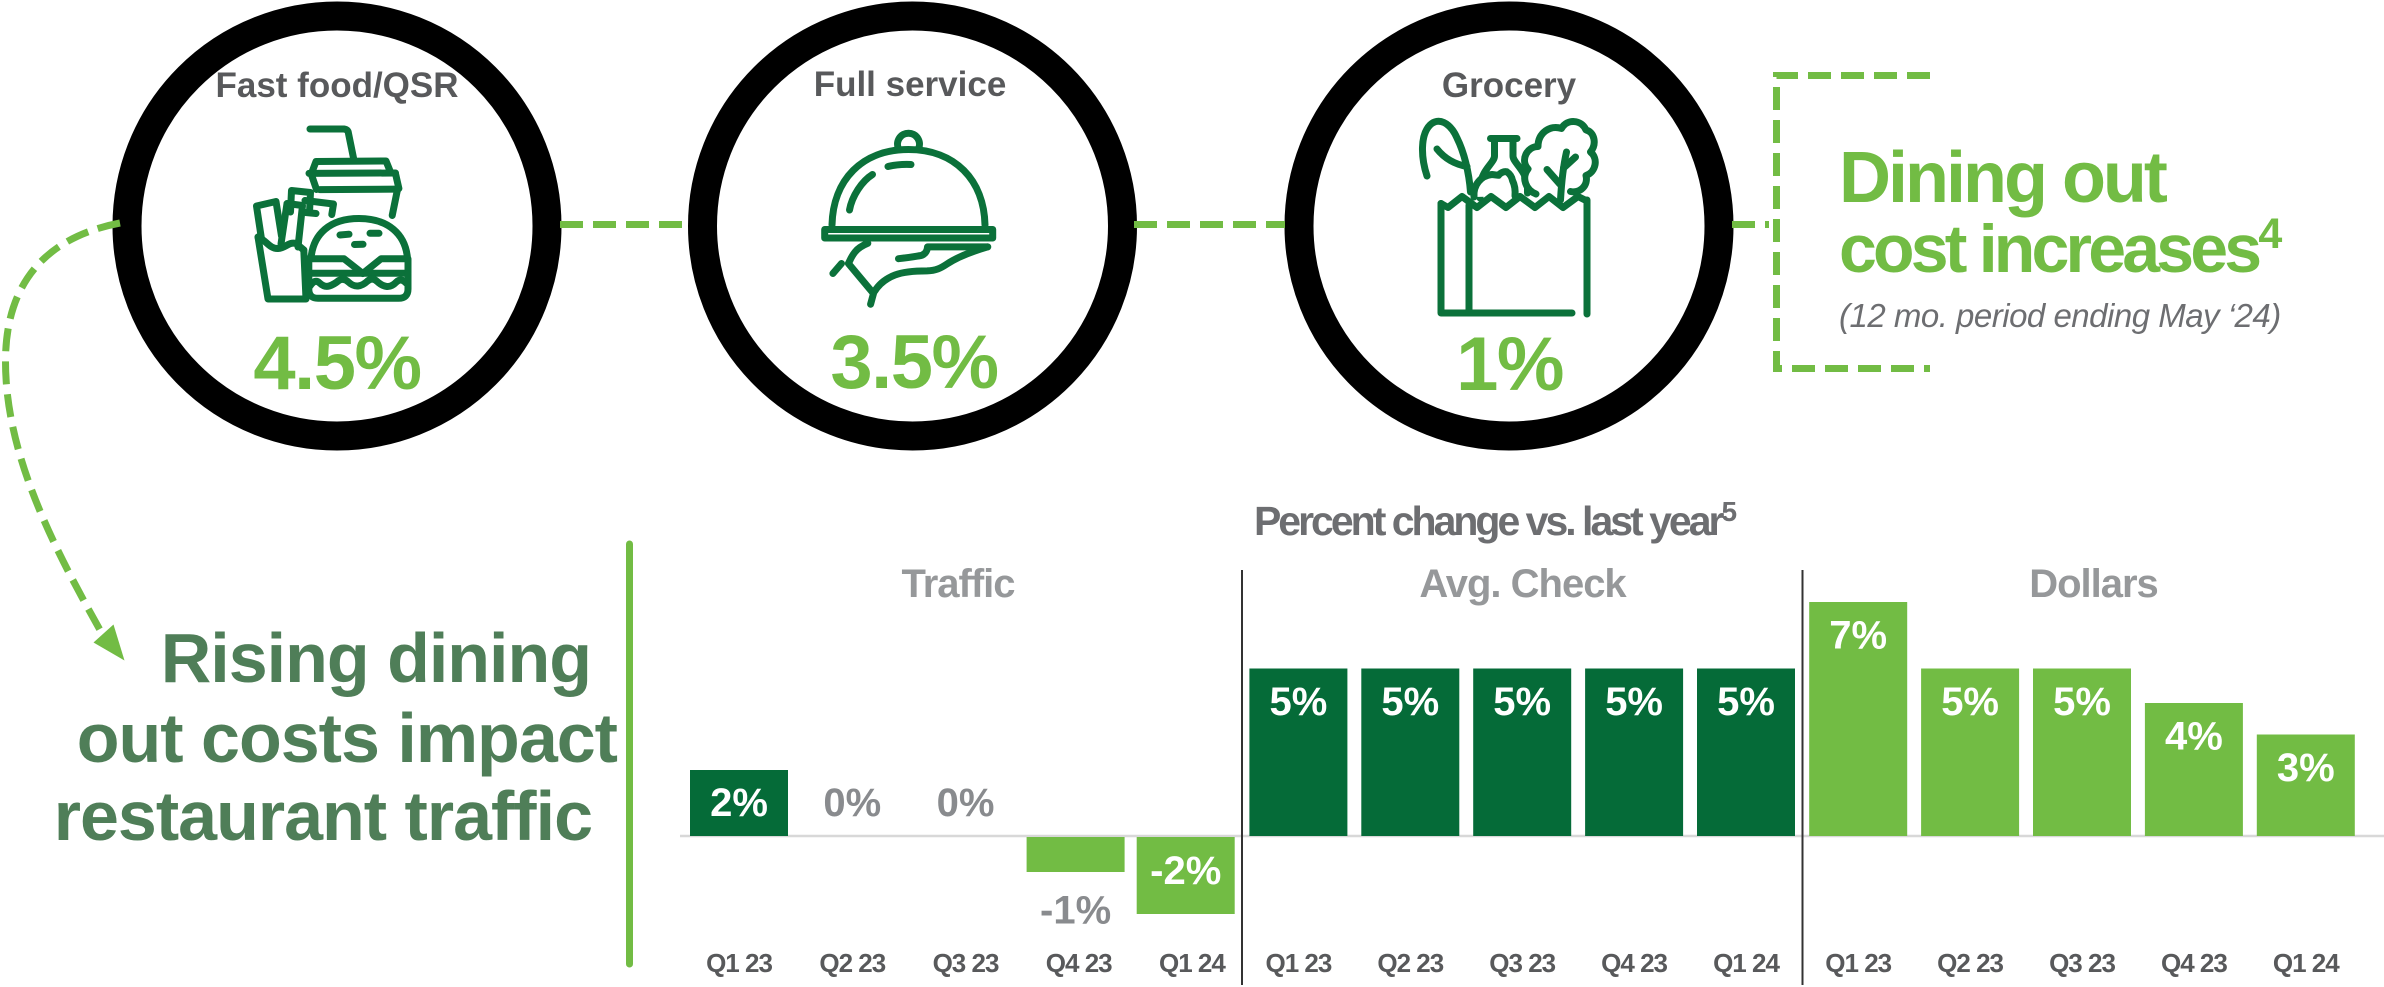 The image size is (2384, 987). What do you see at coordinates (376, 658) in the screenshot?
I see `svg-text: Rising dining` at bounding box center [376, 658].